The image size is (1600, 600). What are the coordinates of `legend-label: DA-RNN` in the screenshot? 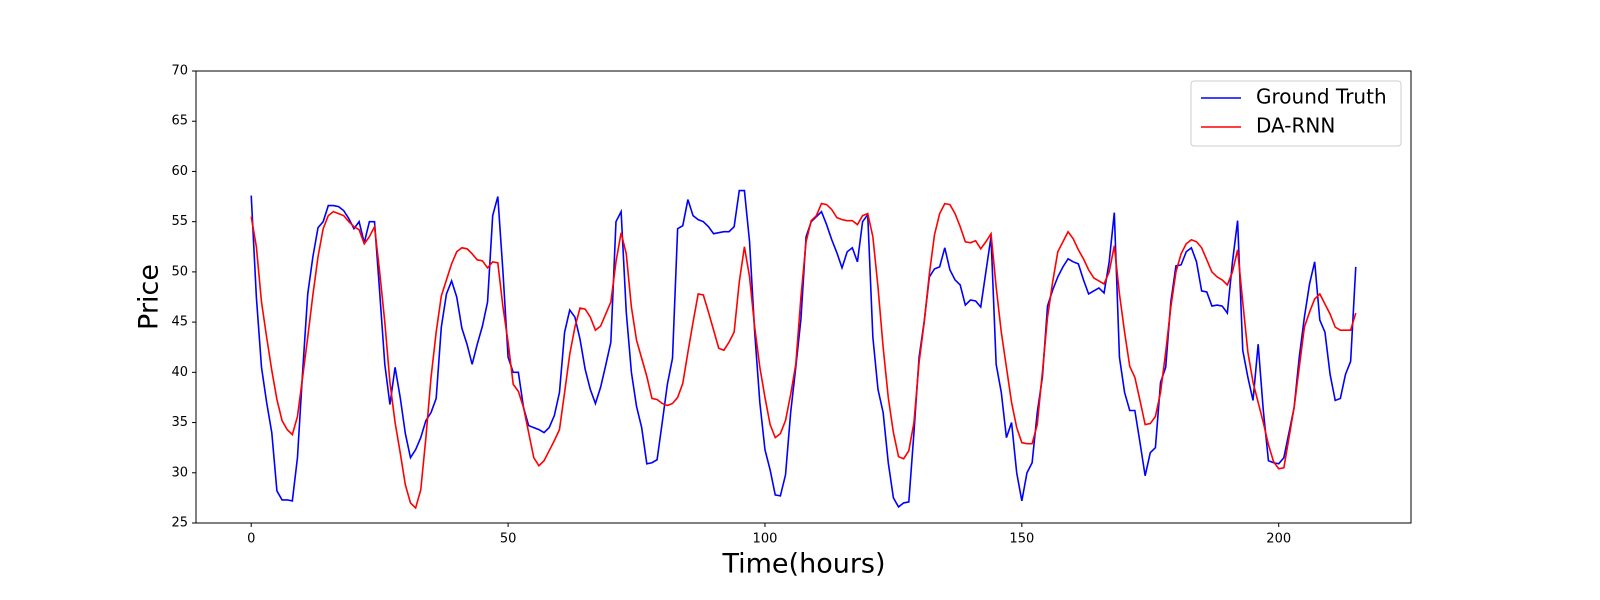 It's located at (1295, 126).